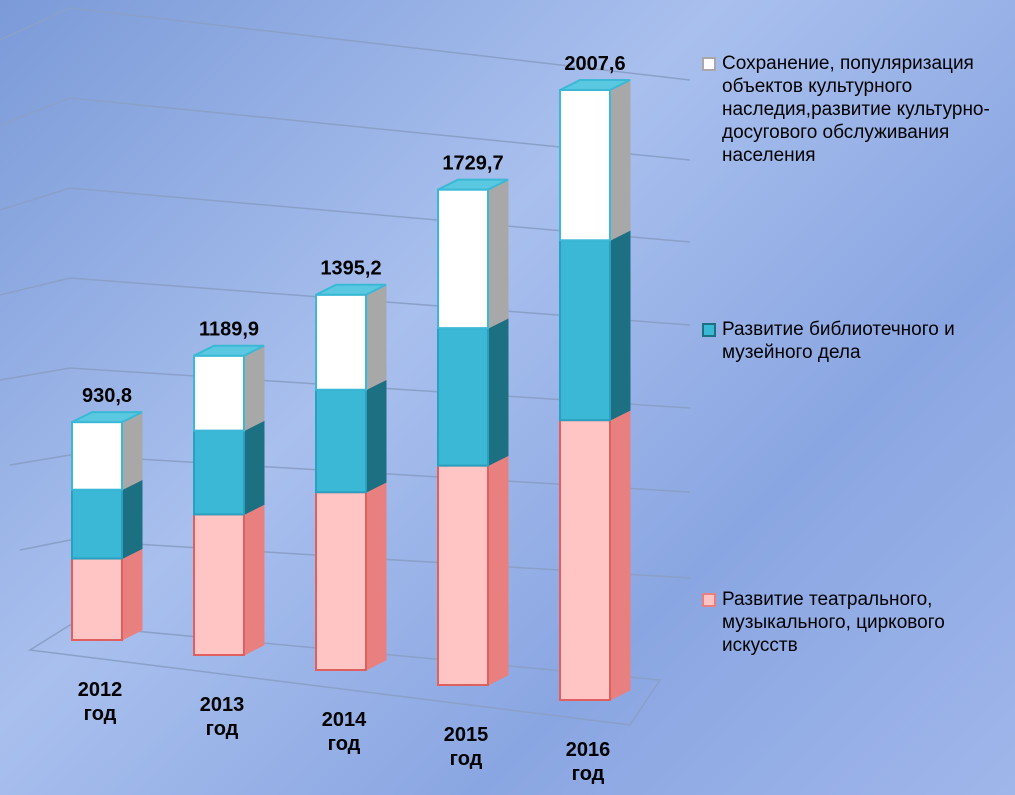  What do you see at coordinates (350, 269) in the screenshot?
I see `total-label: 1395,2` at bounding box center [350, 269].